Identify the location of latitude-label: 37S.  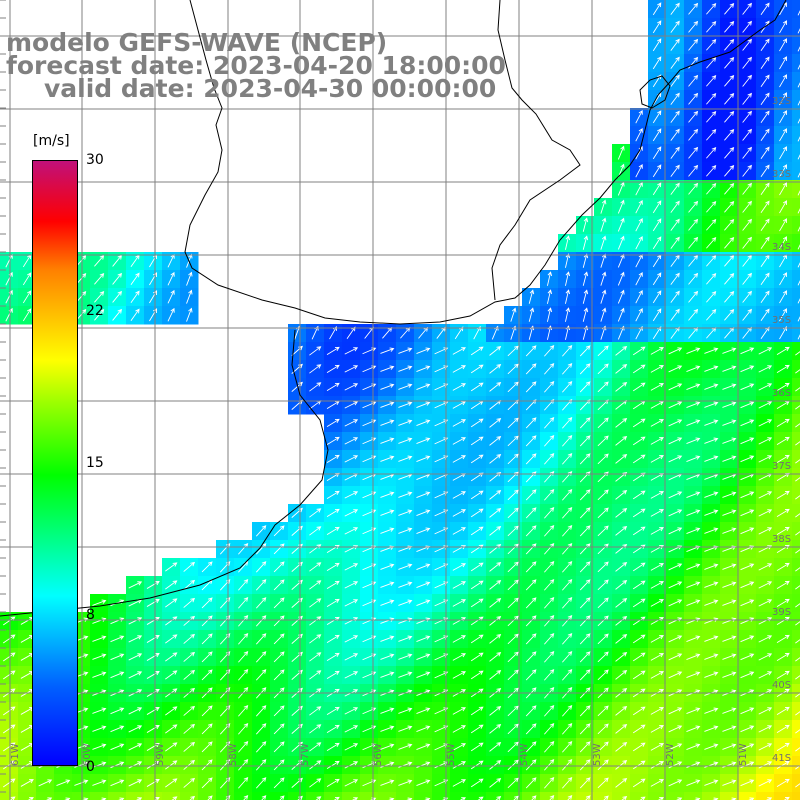
(781, 466).